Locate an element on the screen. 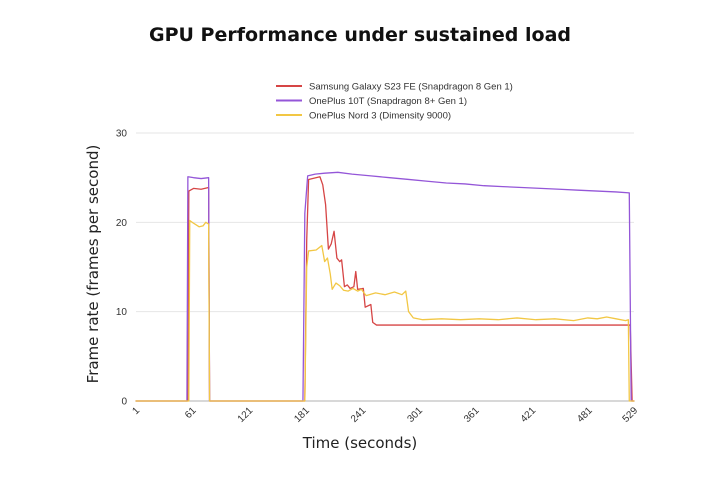 The height and width of the screenshot is (480, 720). x-tick-label: 61 is located at coordinates (191, 413).